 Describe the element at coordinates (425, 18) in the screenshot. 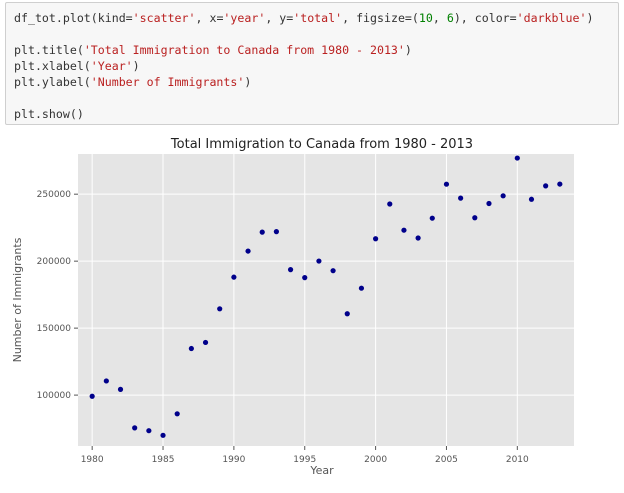

I see `code-number: 10` at that location.